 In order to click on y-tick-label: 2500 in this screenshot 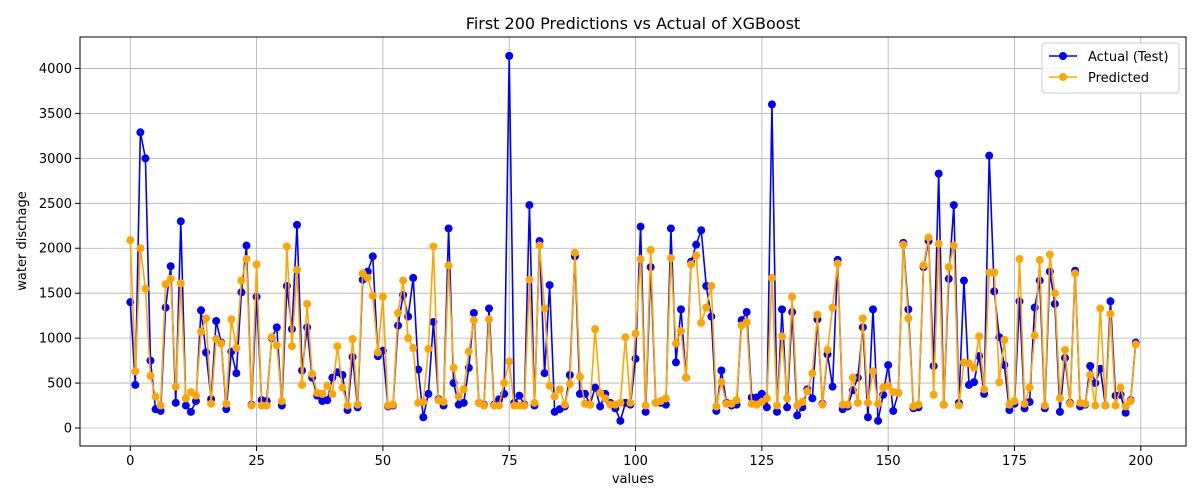, I will do `click(55, 204)`.